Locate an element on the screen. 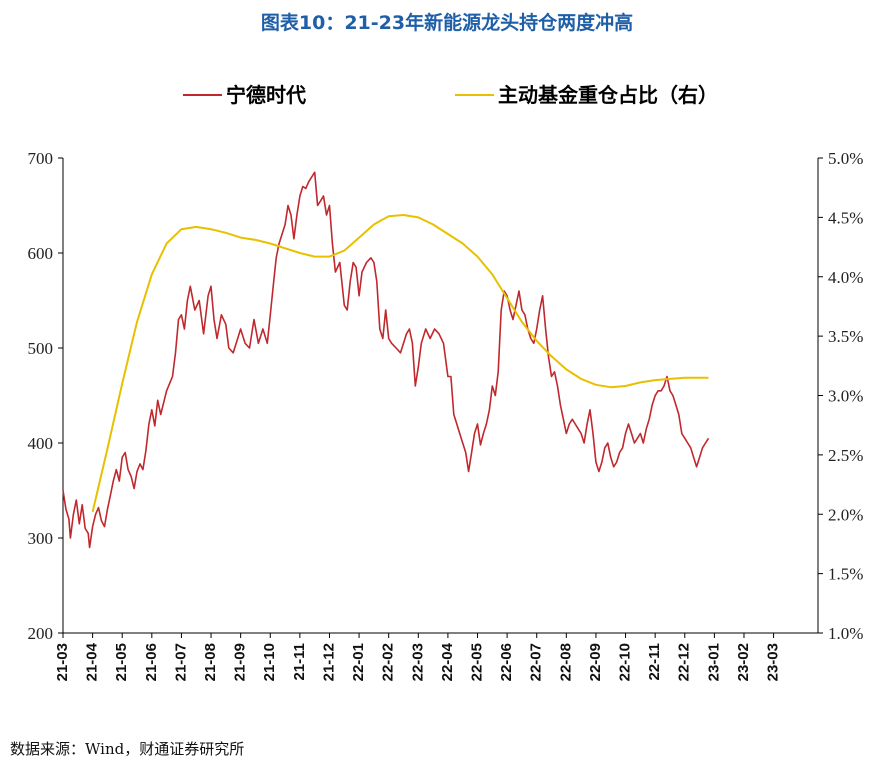 This screenshot has width=894, height=774. x-tick-label: 22-09 is located at coordinates (595, 662).